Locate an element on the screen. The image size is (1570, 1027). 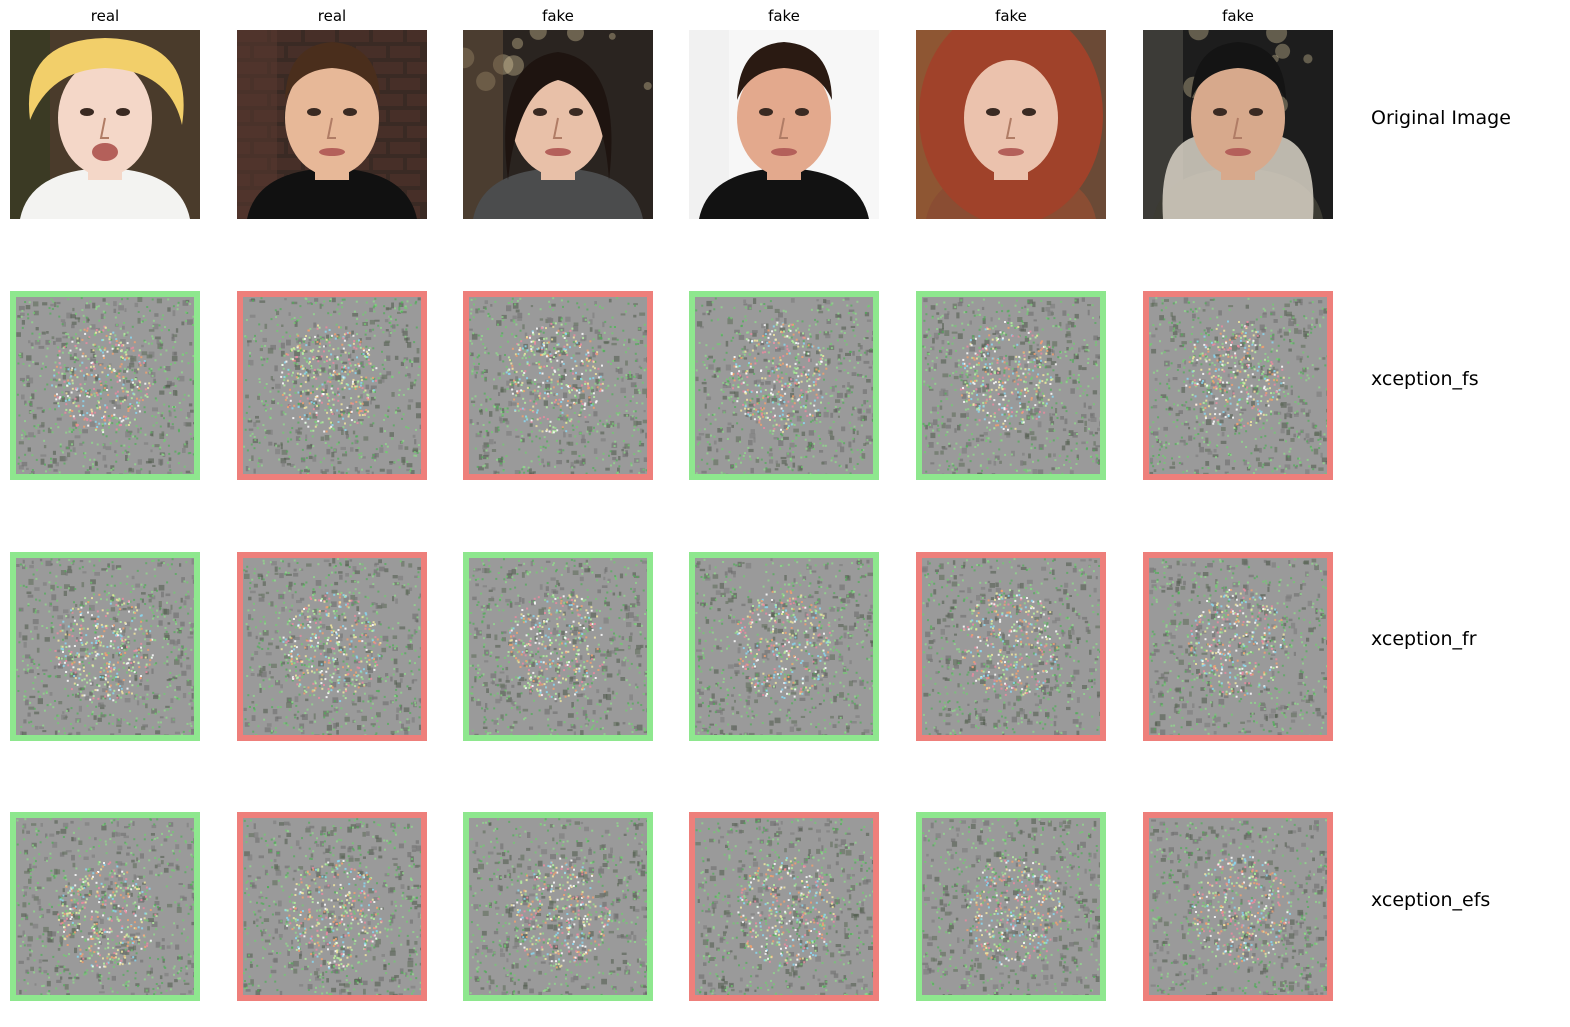
original-image-man-black-jacket-face is located at coordinates (784, 124).